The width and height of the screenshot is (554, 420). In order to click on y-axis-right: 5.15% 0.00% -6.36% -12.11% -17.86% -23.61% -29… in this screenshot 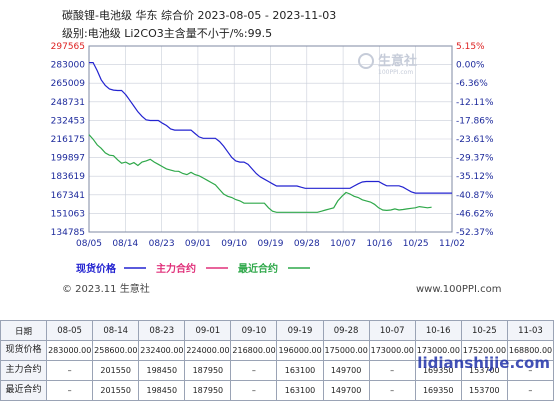, I will do `click(475, 140)`.